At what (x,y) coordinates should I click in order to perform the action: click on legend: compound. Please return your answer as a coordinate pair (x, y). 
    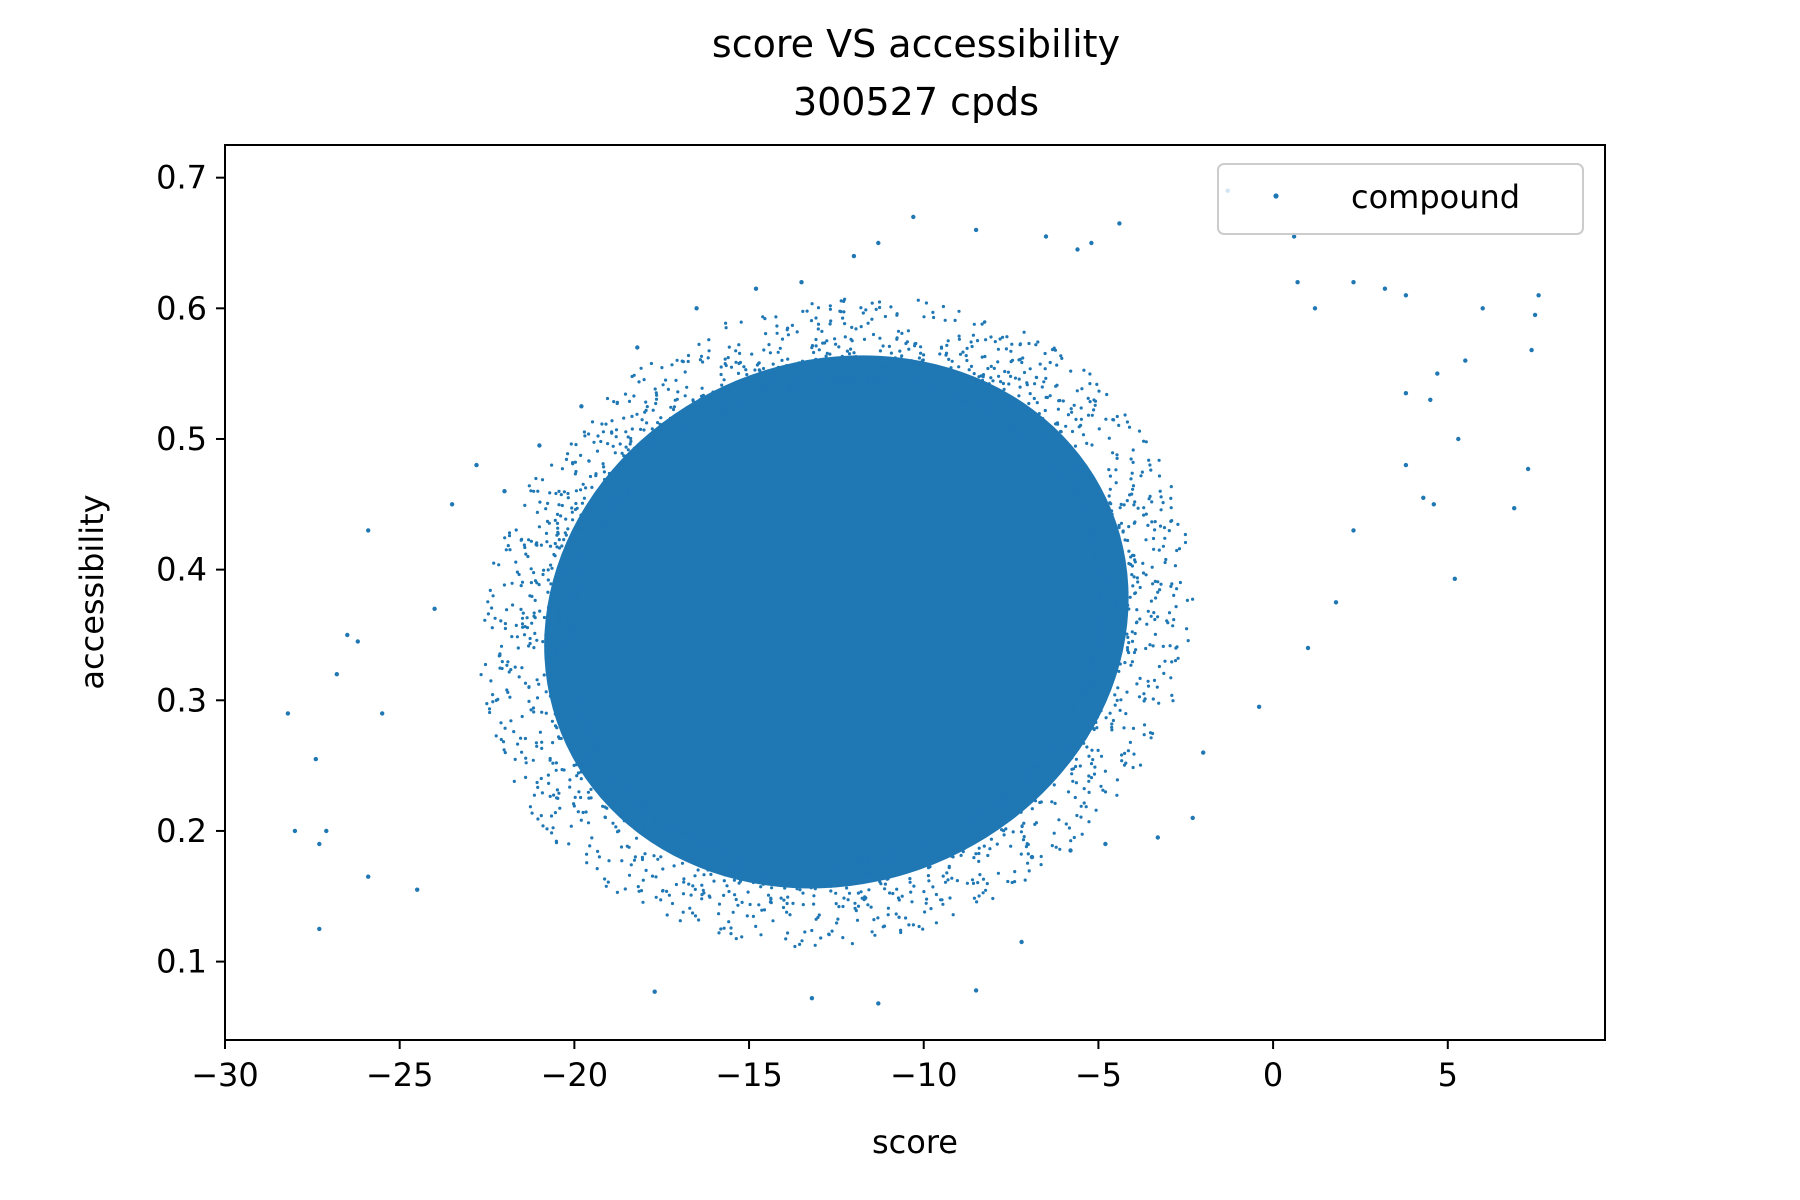
    Looking at the image, I should click on (1400, 199).